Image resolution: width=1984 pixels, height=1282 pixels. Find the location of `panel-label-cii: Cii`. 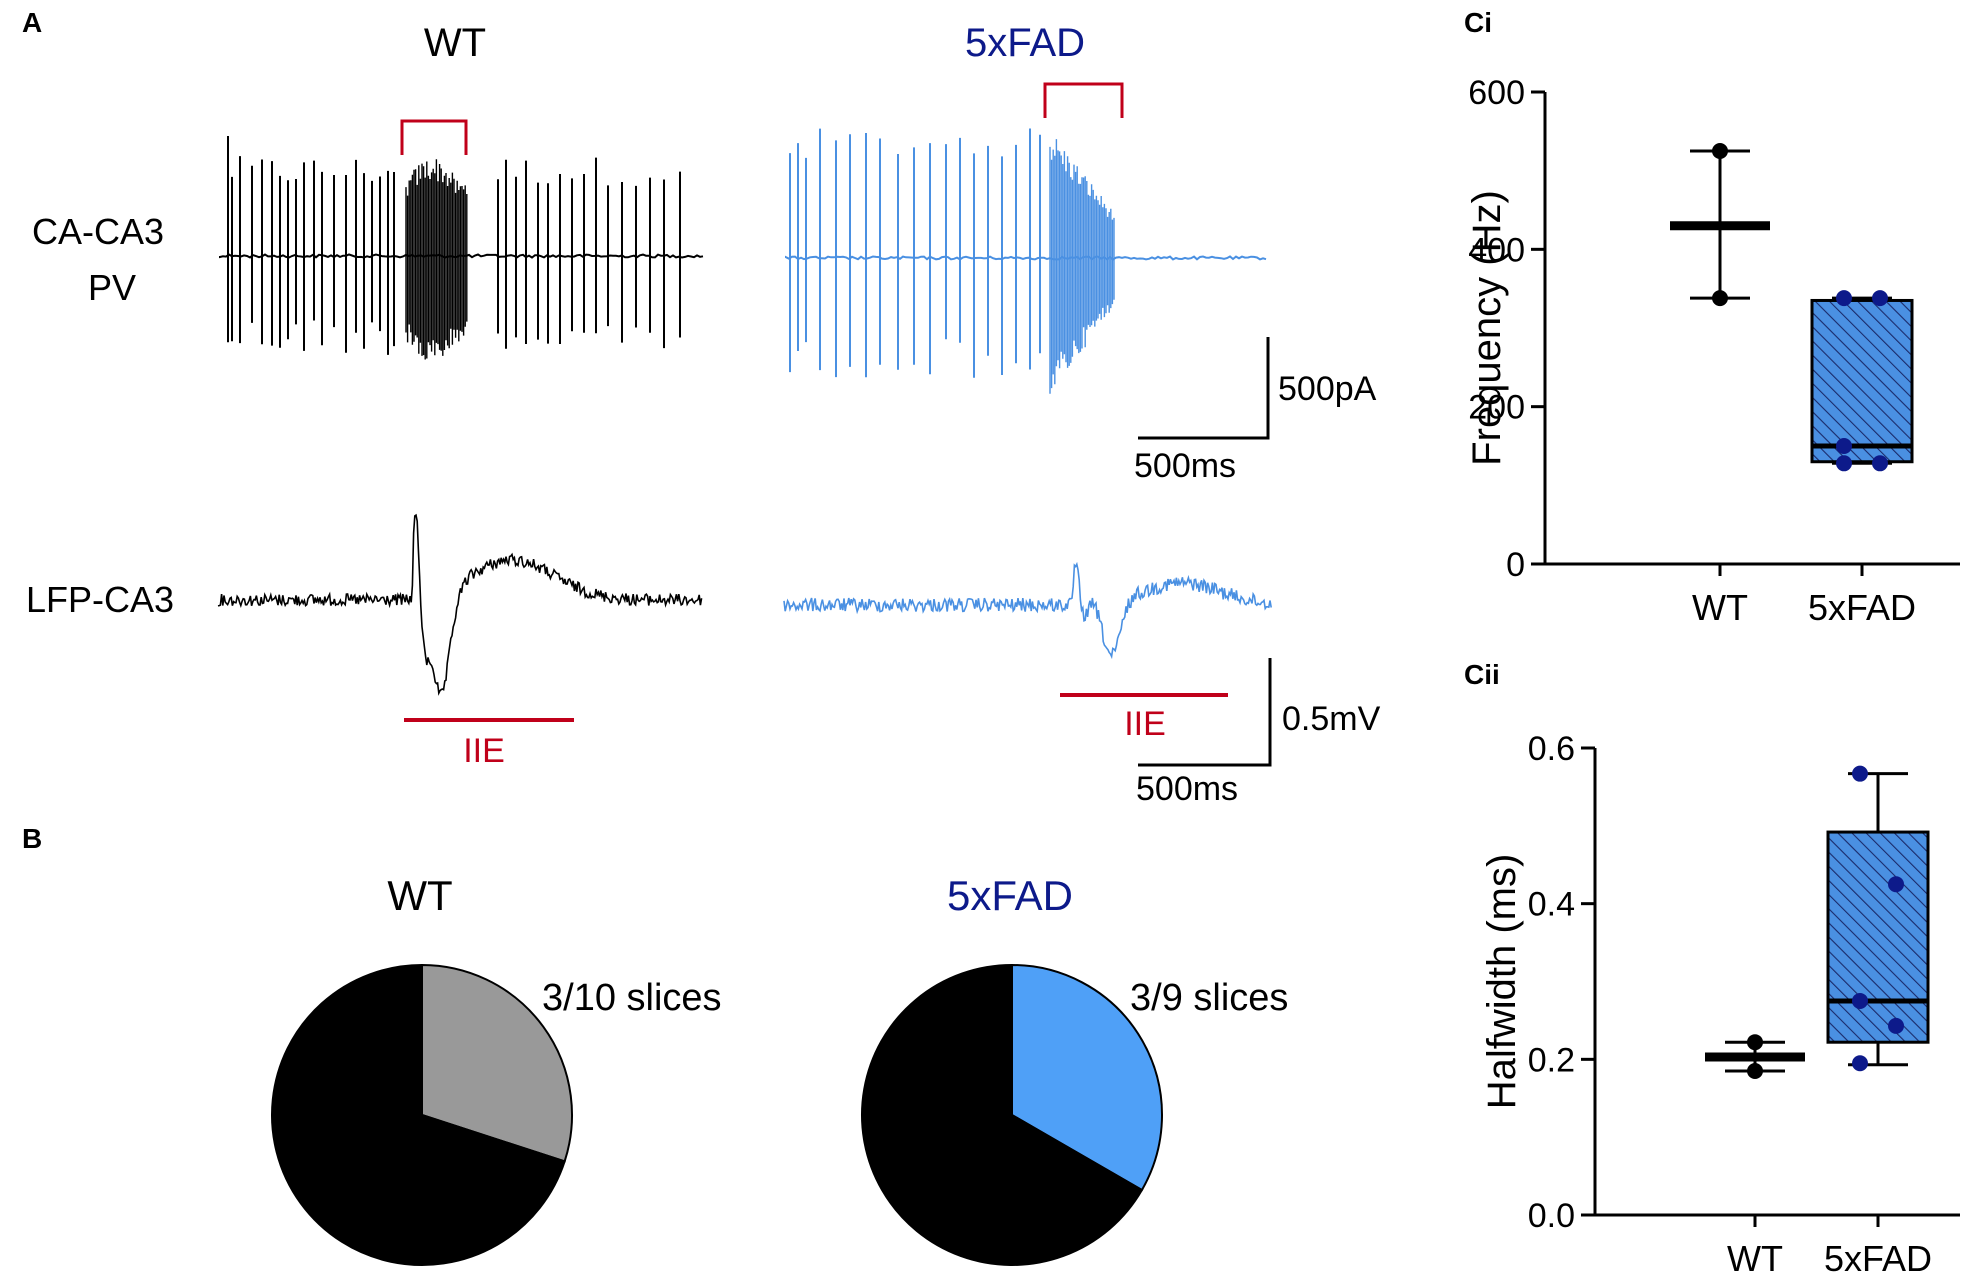

panel-label-cii: Cii is located at coordinates (1482, 674).